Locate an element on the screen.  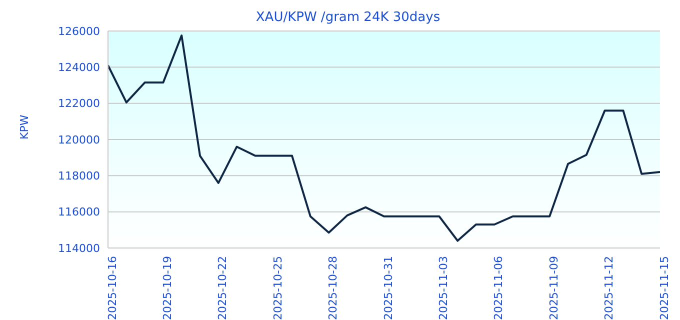
y-tick-label: 126000 is located at coordinates (79, 31).